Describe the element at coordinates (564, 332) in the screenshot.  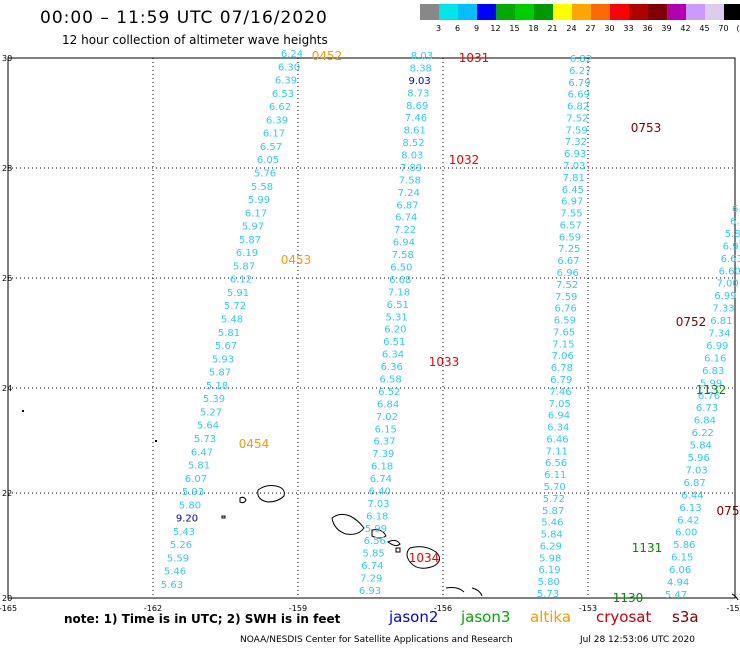
I see `wave-height-value: 7.65` at that location.